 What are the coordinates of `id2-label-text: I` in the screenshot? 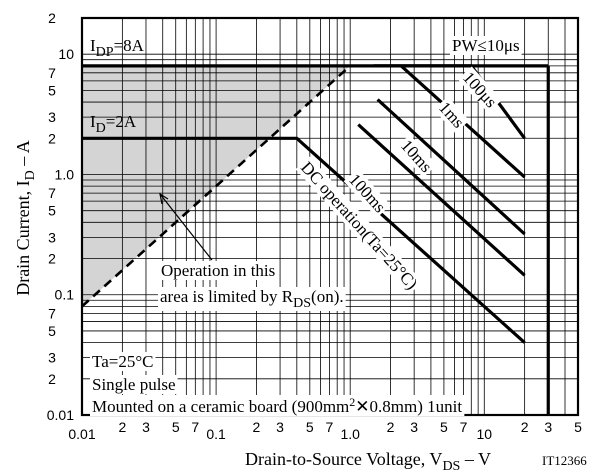 It's located at (93, 121).